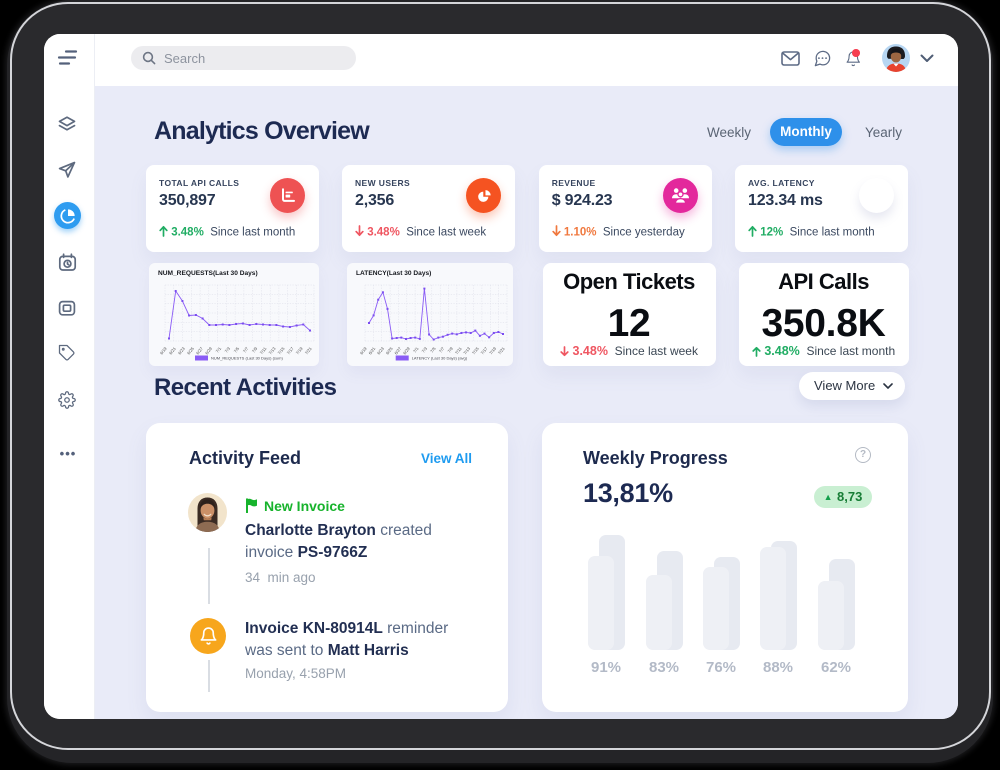 The width and height of the screenshot is (1000, 770). I want to click on svg-text: LATENCY (Last 30 Days) (avg), so click(440, 358).